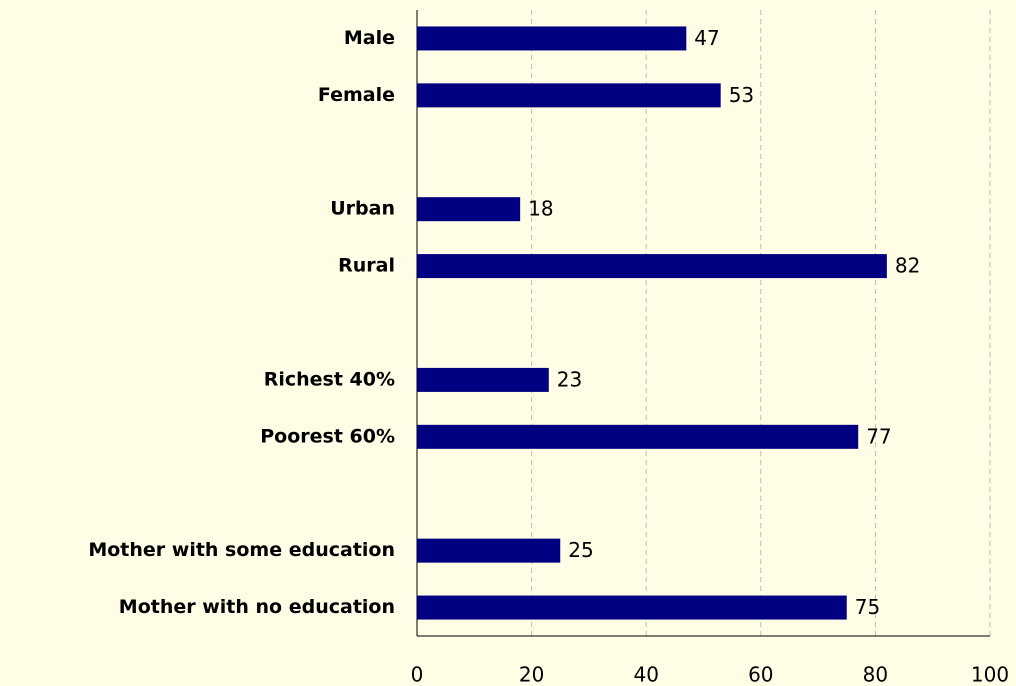 This screenshot has height=686, width=1016. Describe the element at coordinates (878, 436) in the screenshot. I see `data-label: 77` at that location.